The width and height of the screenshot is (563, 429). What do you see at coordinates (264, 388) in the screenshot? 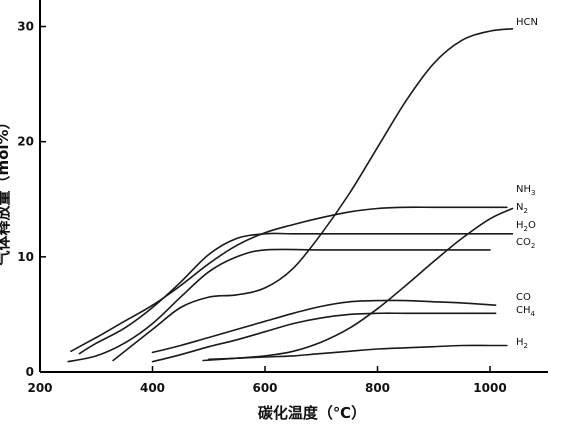
I see `x-tick-label: 600` at bounding box center [264, 388].